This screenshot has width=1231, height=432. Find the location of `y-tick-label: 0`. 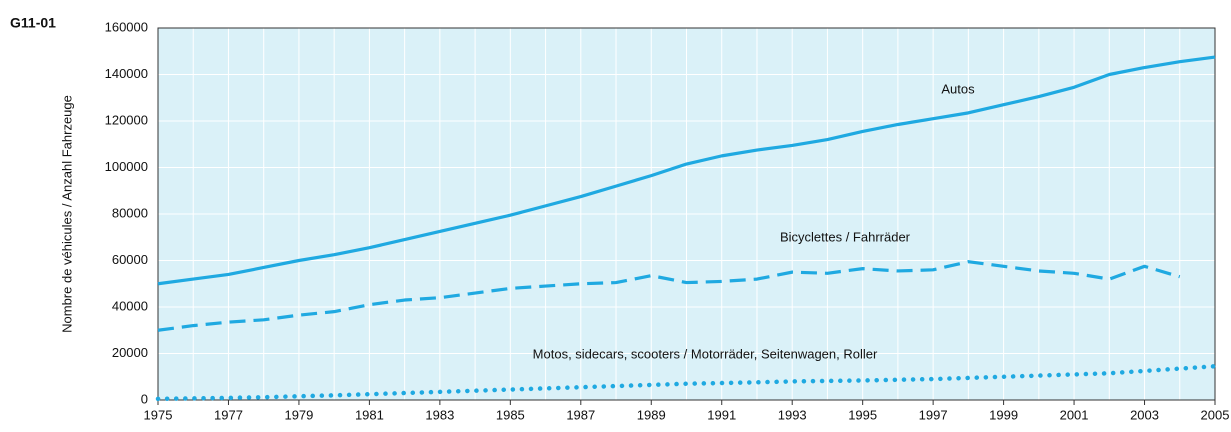

y-tick-label: 0 is located at coordinates (144, 398).